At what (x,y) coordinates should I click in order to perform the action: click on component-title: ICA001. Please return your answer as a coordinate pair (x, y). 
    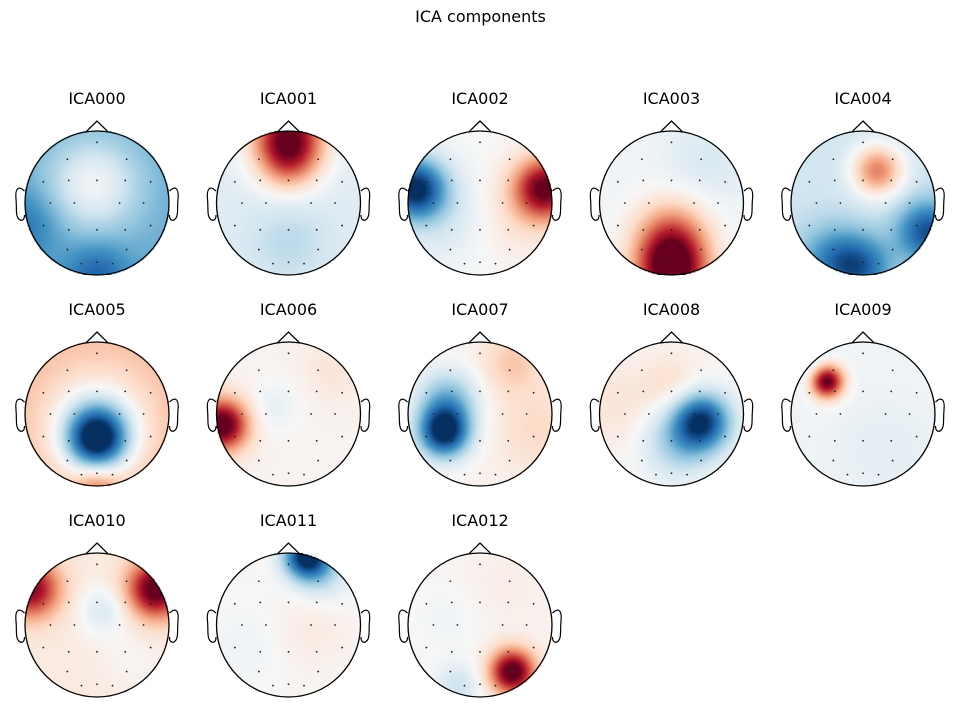
    Looking at the image, I should click on (288, 98).